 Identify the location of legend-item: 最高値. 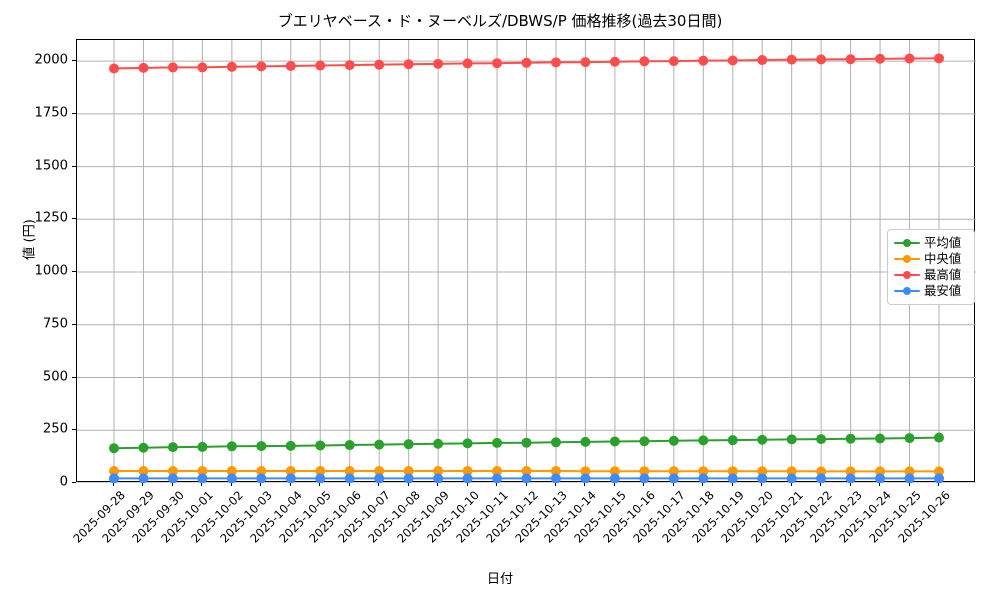
(931, 275).